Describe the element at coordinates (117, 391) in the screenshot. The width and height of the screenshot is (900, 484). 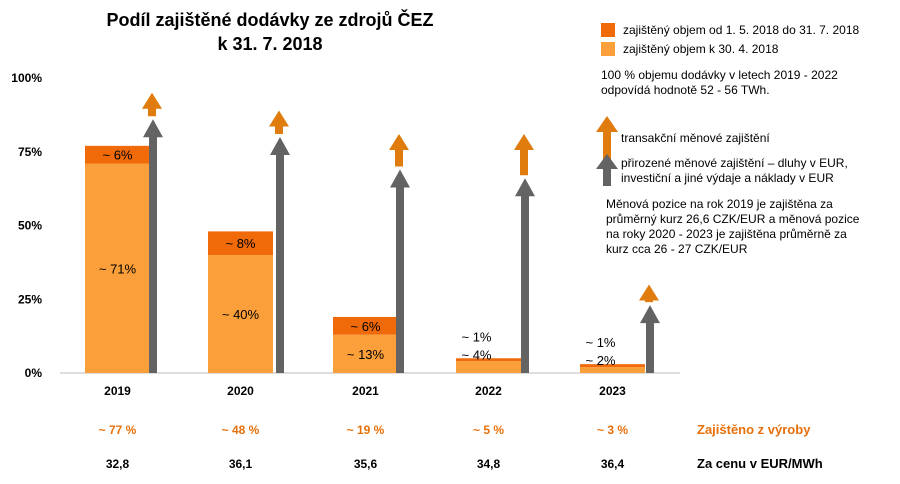
I see `x-tick-label: 2019` at that location.